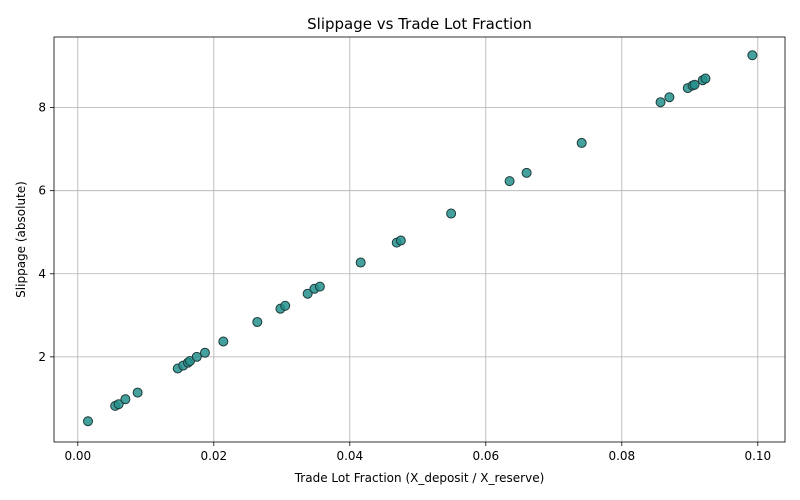  I want to click on x-tick-label: 0.06, so click(485, 456).